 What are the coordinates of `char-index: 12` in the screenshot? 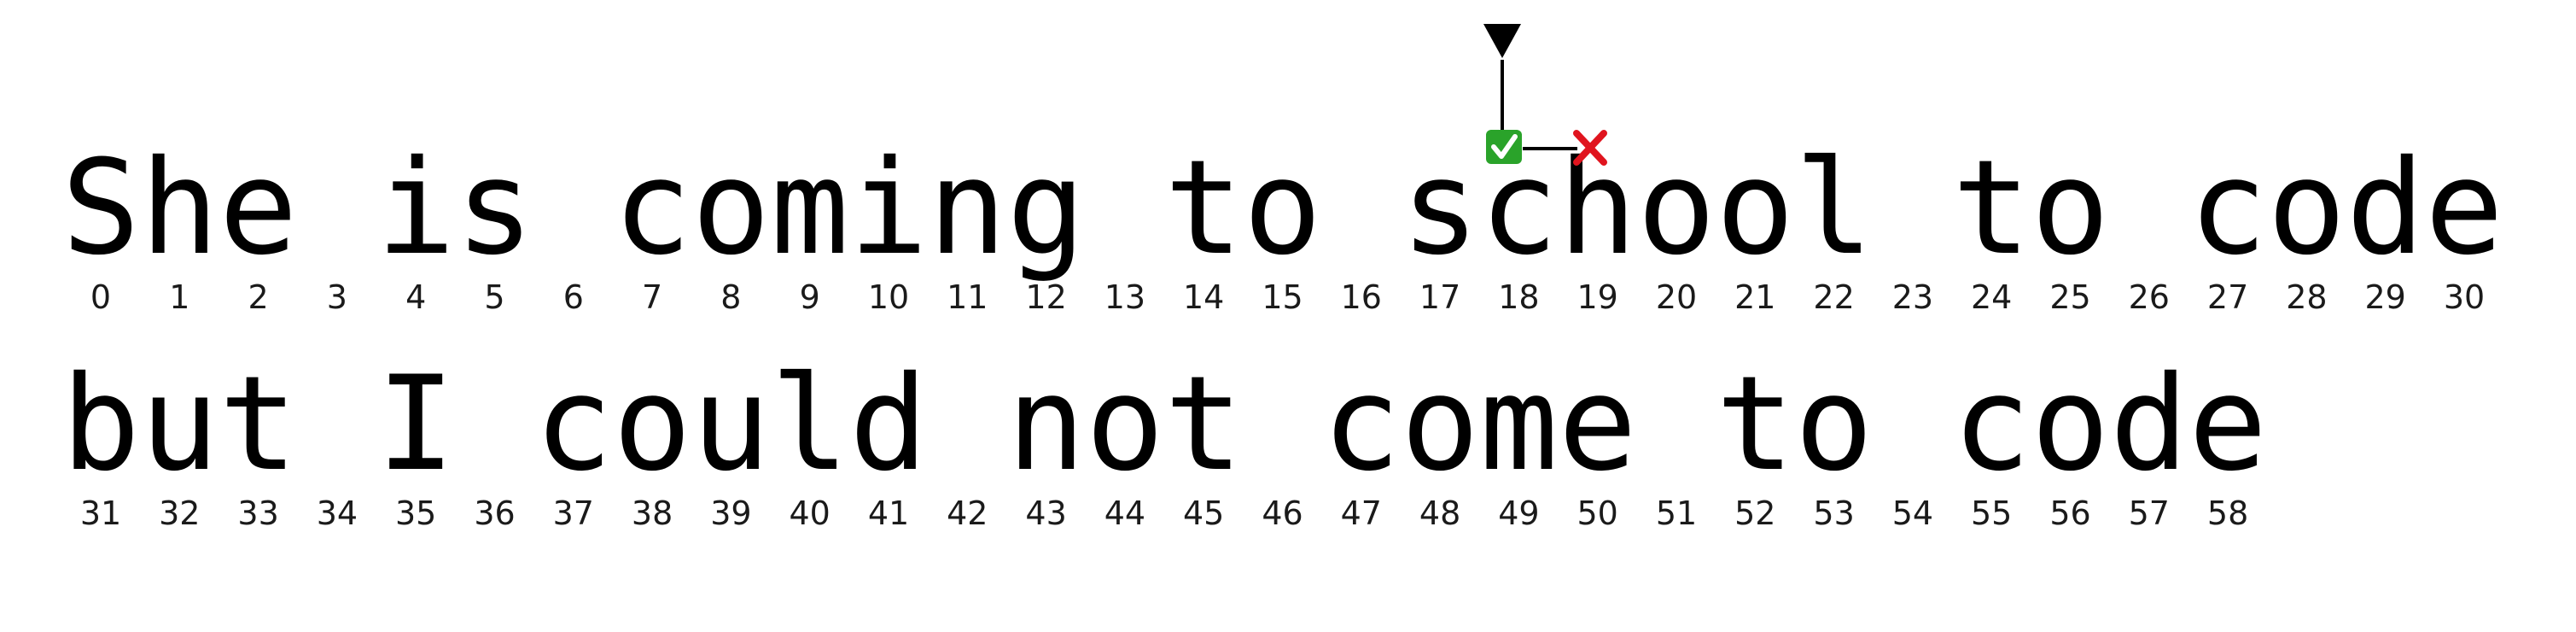 It's located at (1046, 297).